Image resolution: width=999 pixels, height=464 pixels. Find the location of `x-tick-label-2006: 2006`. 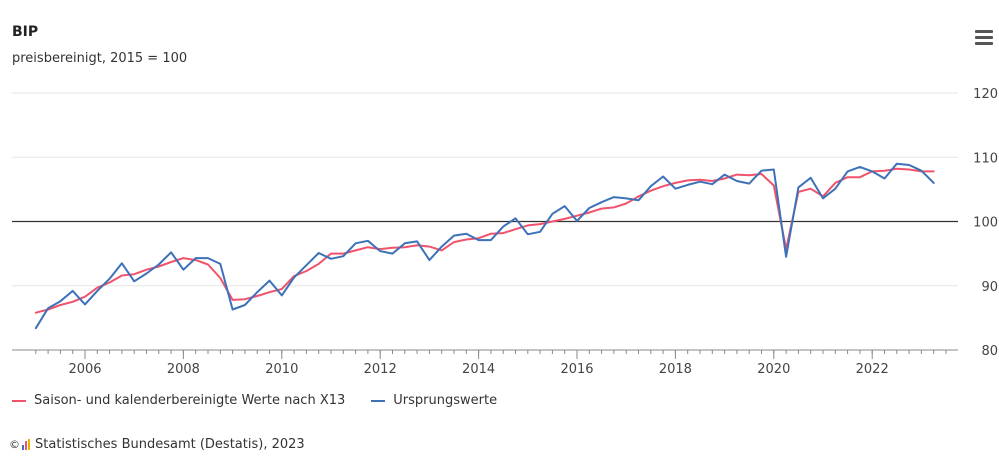

x-tick-label-2006: 2006 is located at coordinates (84, 369).